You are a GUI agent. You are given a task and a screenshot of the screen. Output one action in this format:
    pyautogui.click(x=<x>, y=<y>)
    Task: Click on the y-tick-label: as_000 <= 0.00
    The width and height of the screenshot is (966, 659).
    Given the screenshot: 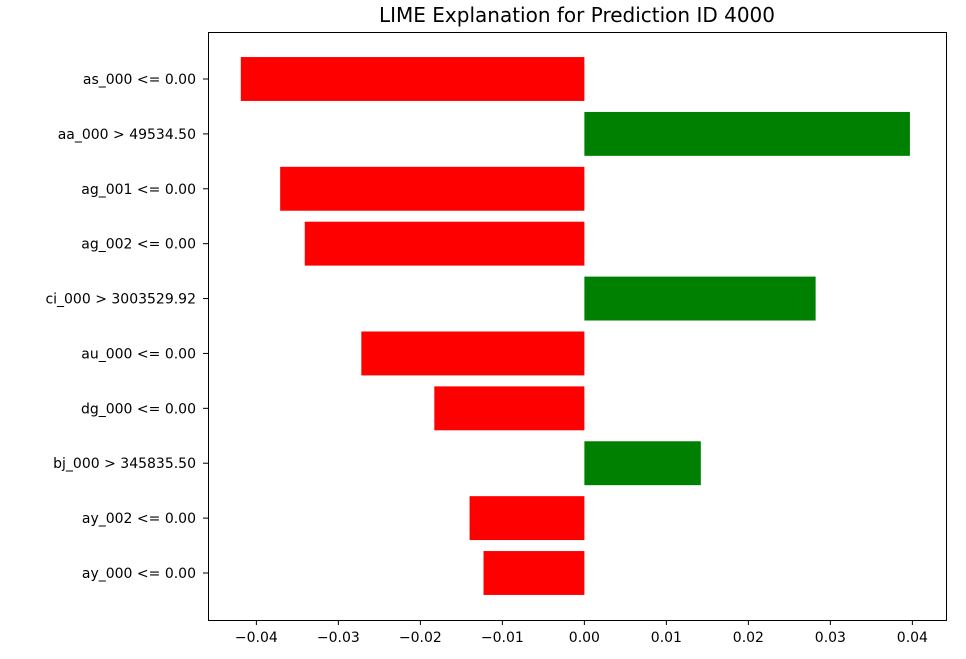 What is the action you would take?
    pyautogui.click(x=139, y=80)
    